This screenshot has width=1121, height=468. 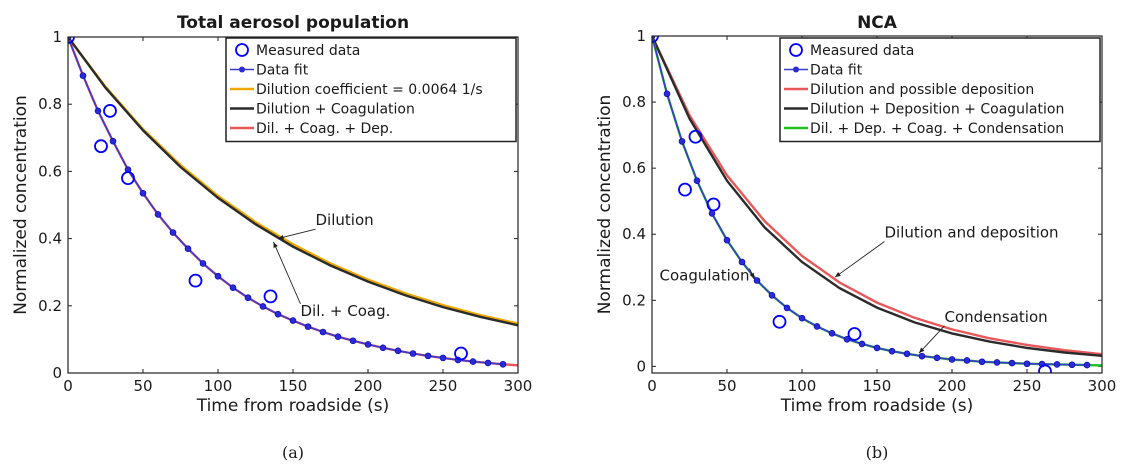 What do you see at coordinates (972, 233) in the screenshot?
I see `annotation-label: Dilution and deposition` at bounding box center [972, 233].